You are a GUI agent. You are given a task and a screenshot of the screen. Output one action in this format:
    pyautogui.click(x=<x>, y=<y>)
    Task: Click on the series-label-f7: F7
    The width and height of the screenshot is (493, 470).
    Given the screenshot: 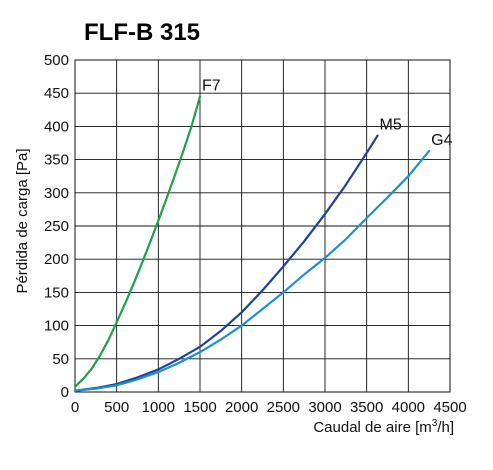 What is the action you would take?
    pyautogui.click(x=211, y=86)
    